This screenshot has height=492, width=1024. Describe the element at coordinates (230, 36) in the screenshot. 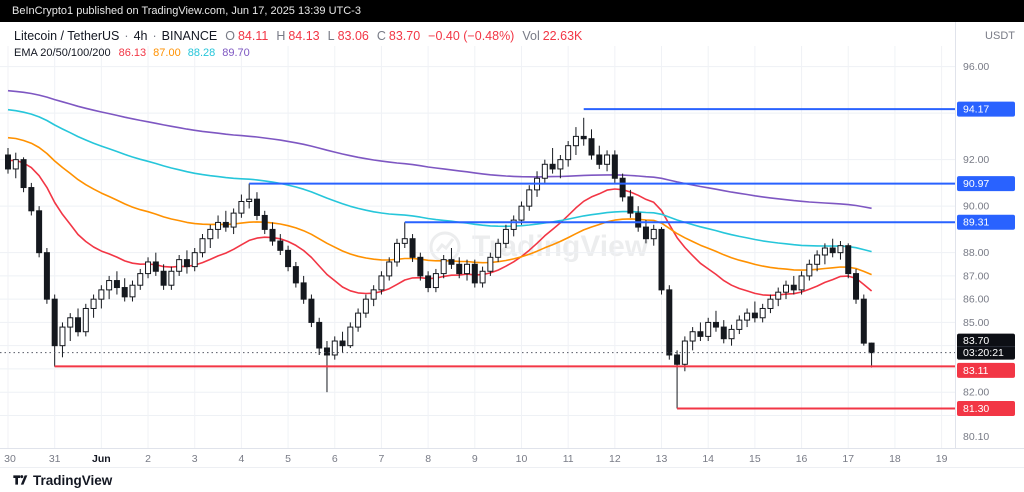

I see `open-label: O` at that location.